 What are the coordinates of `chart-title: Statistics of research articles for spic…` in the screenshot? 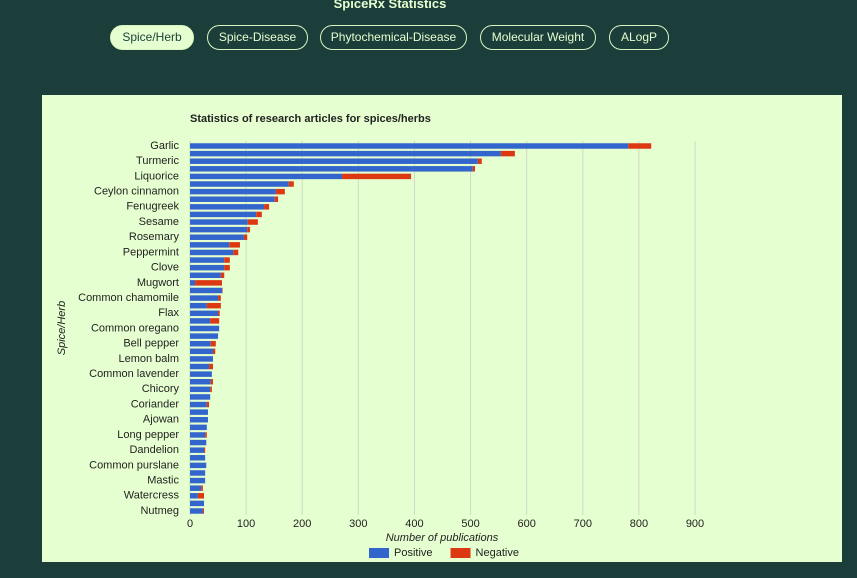 It's located at (310, 119).